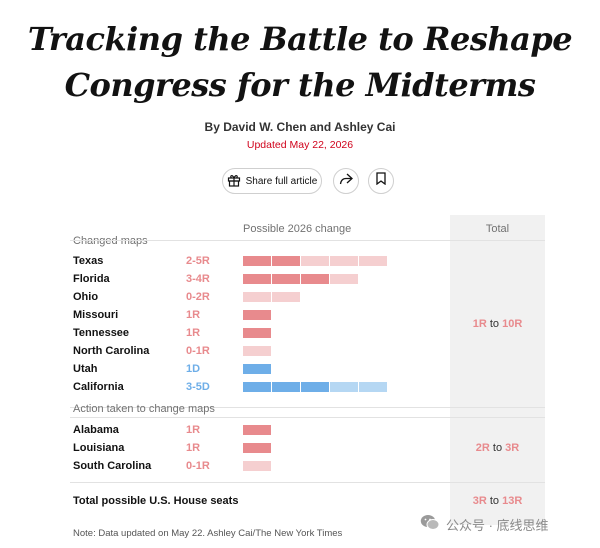  Describe the element at coordinates (512, 324) in the screenshot. I see `total-to: 10R` at that location.